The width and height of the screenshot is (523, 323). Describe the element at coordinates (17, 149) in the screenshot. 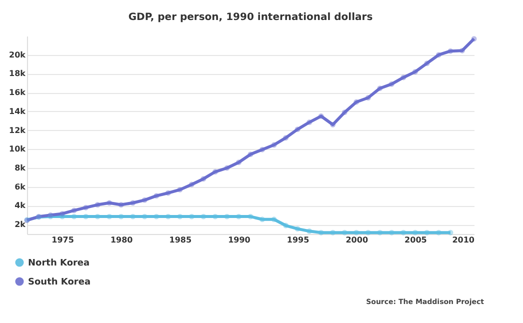

I see `y-tick-label: 10k` at that location.